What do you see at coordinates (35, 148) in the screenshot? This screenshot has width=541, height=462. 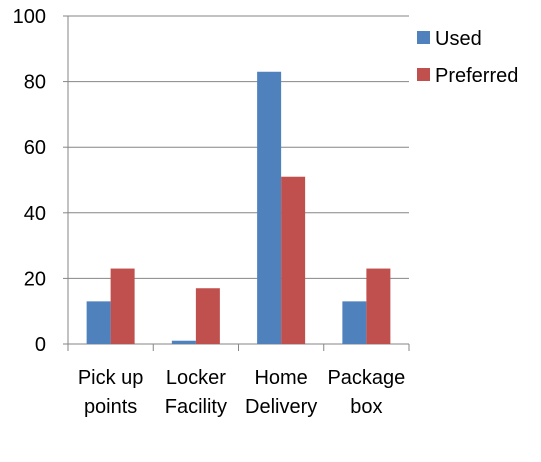 I see `y-tick-label: 60` at bounding box center [35, 148].